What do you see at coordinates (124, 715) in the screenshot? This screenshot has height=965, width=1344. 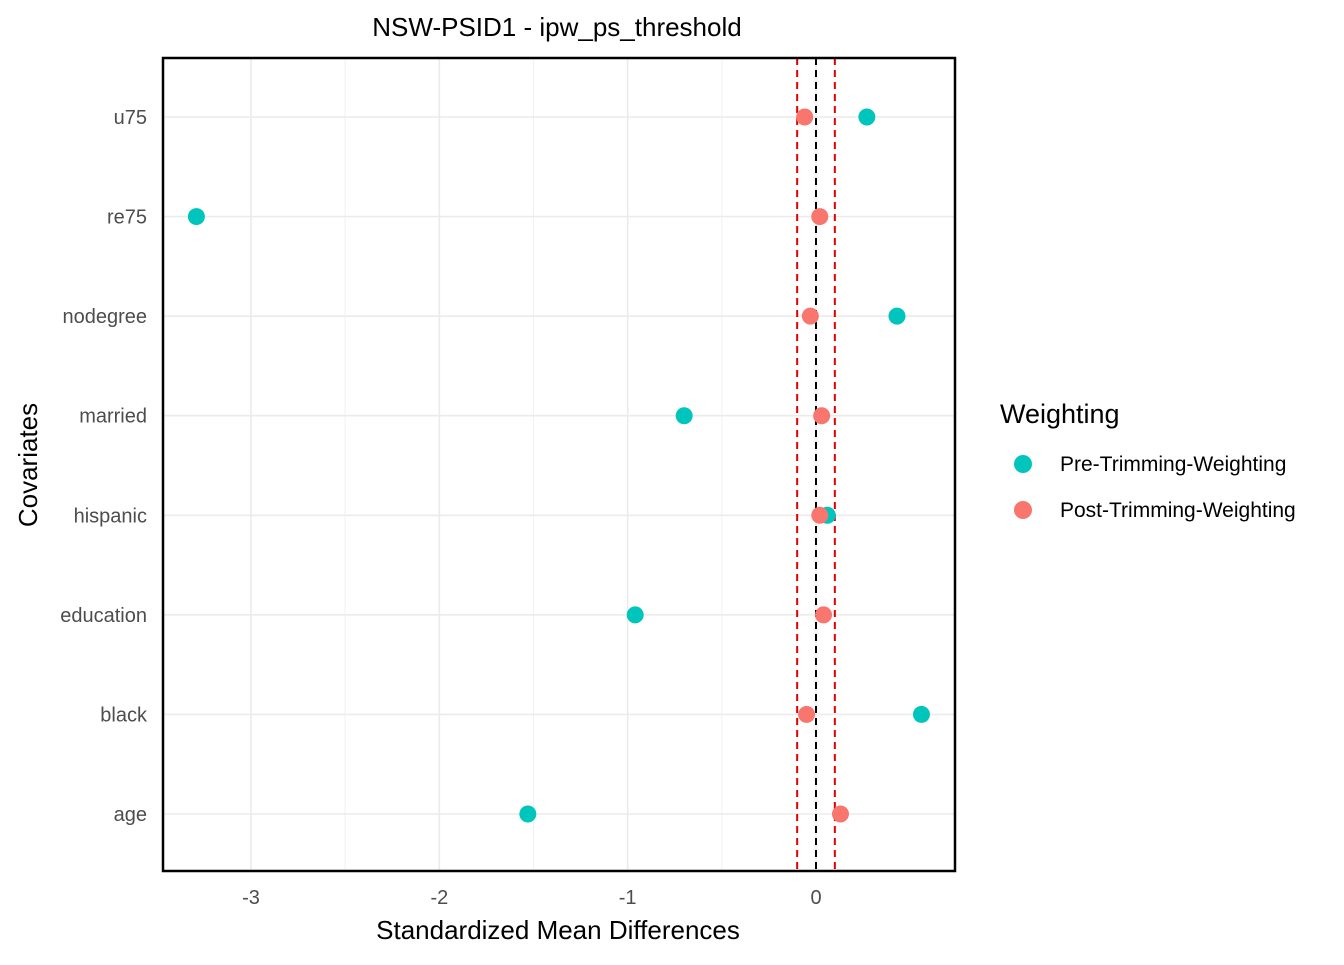 I see `y-tick-label: black` at bounding box center [124, 715].